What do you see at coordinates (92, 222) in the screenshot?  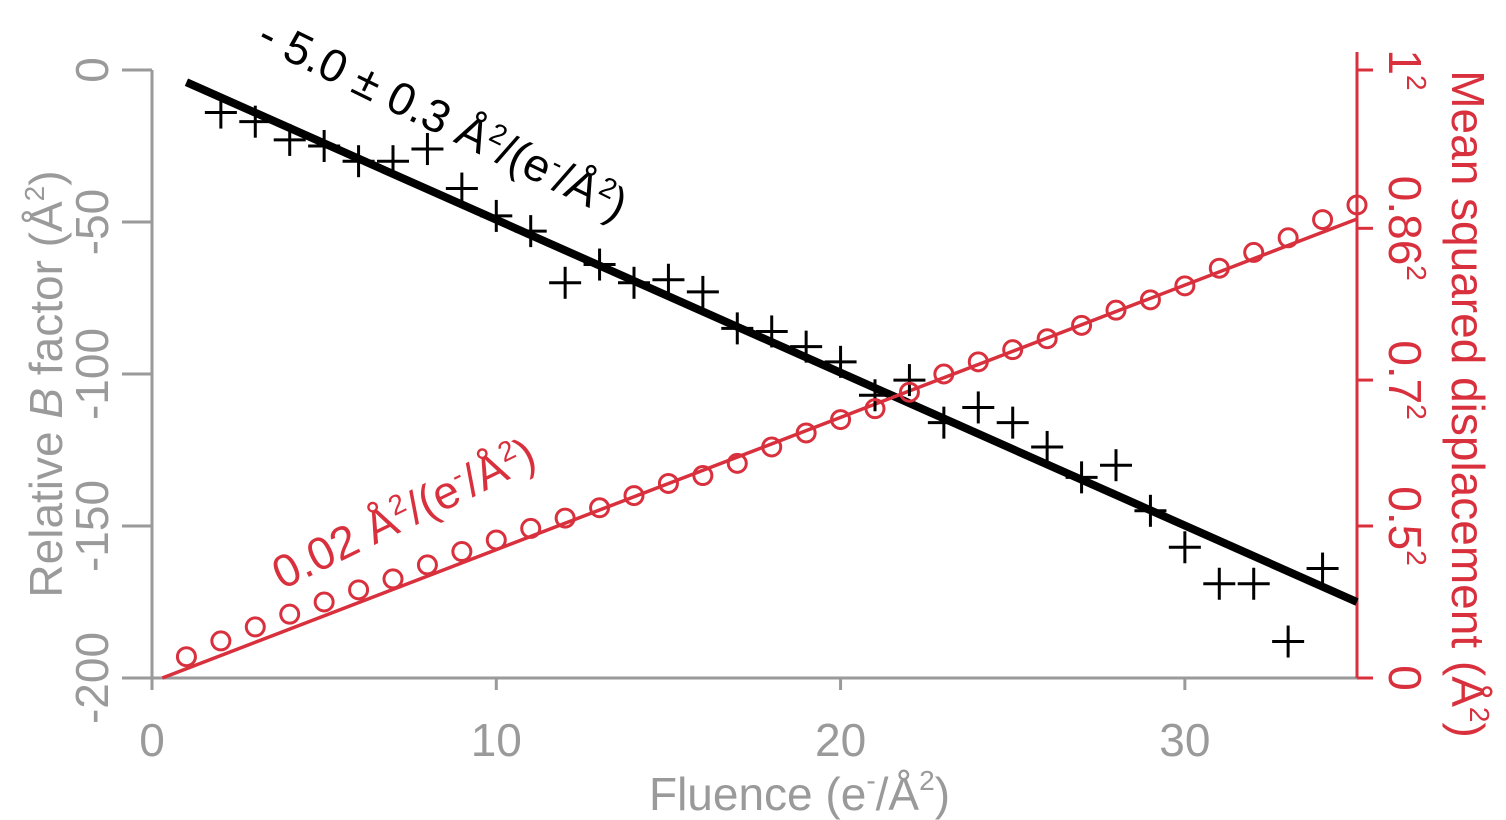 I see `y-left-tick-label: -50` at bounding box center [92, 222].